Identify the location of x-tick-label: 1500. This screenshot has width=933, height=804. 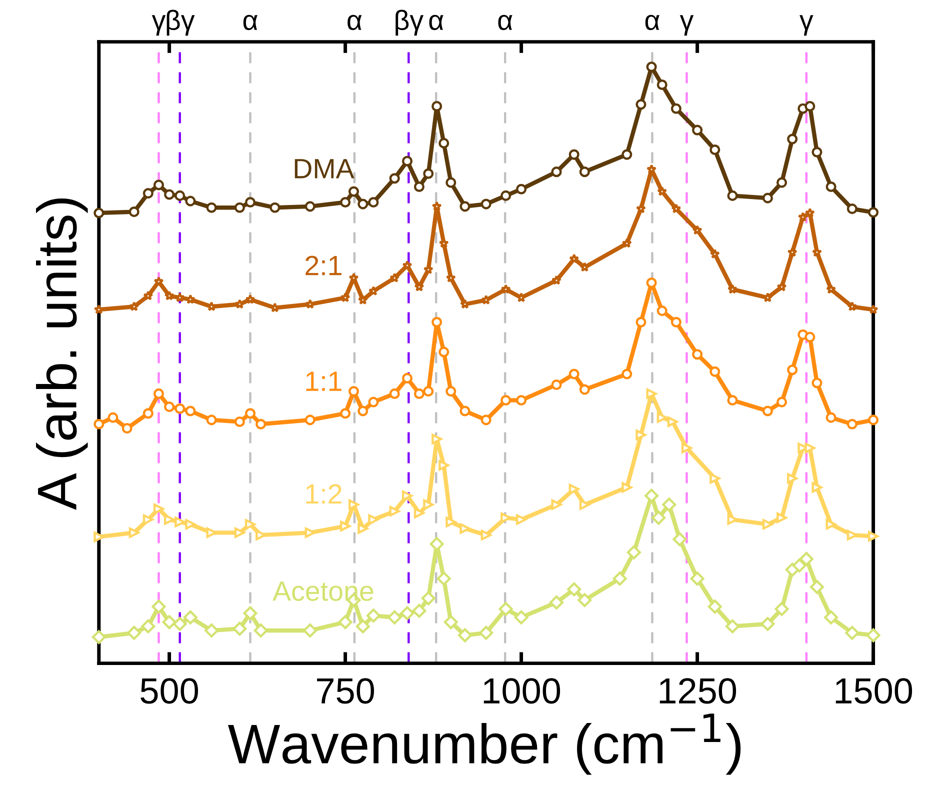
(874, 691).